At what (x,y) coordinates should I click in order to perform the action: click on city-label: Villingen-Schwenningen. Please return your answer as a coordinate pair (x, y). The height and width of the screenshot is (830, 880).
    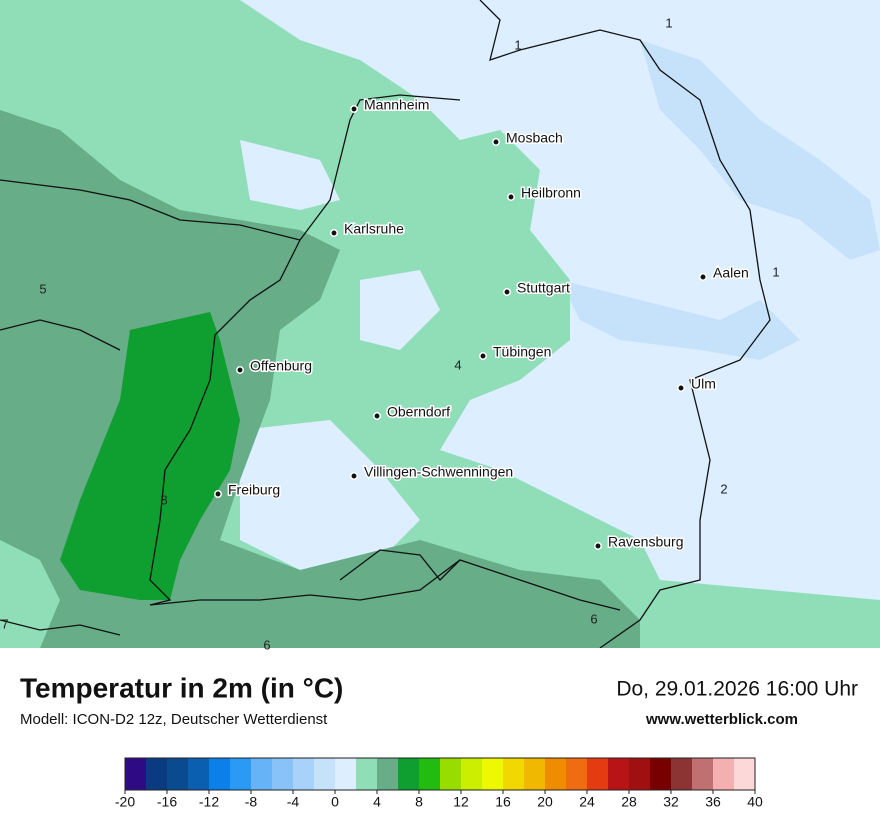
    Looking at the image, I should click on (438, 472).